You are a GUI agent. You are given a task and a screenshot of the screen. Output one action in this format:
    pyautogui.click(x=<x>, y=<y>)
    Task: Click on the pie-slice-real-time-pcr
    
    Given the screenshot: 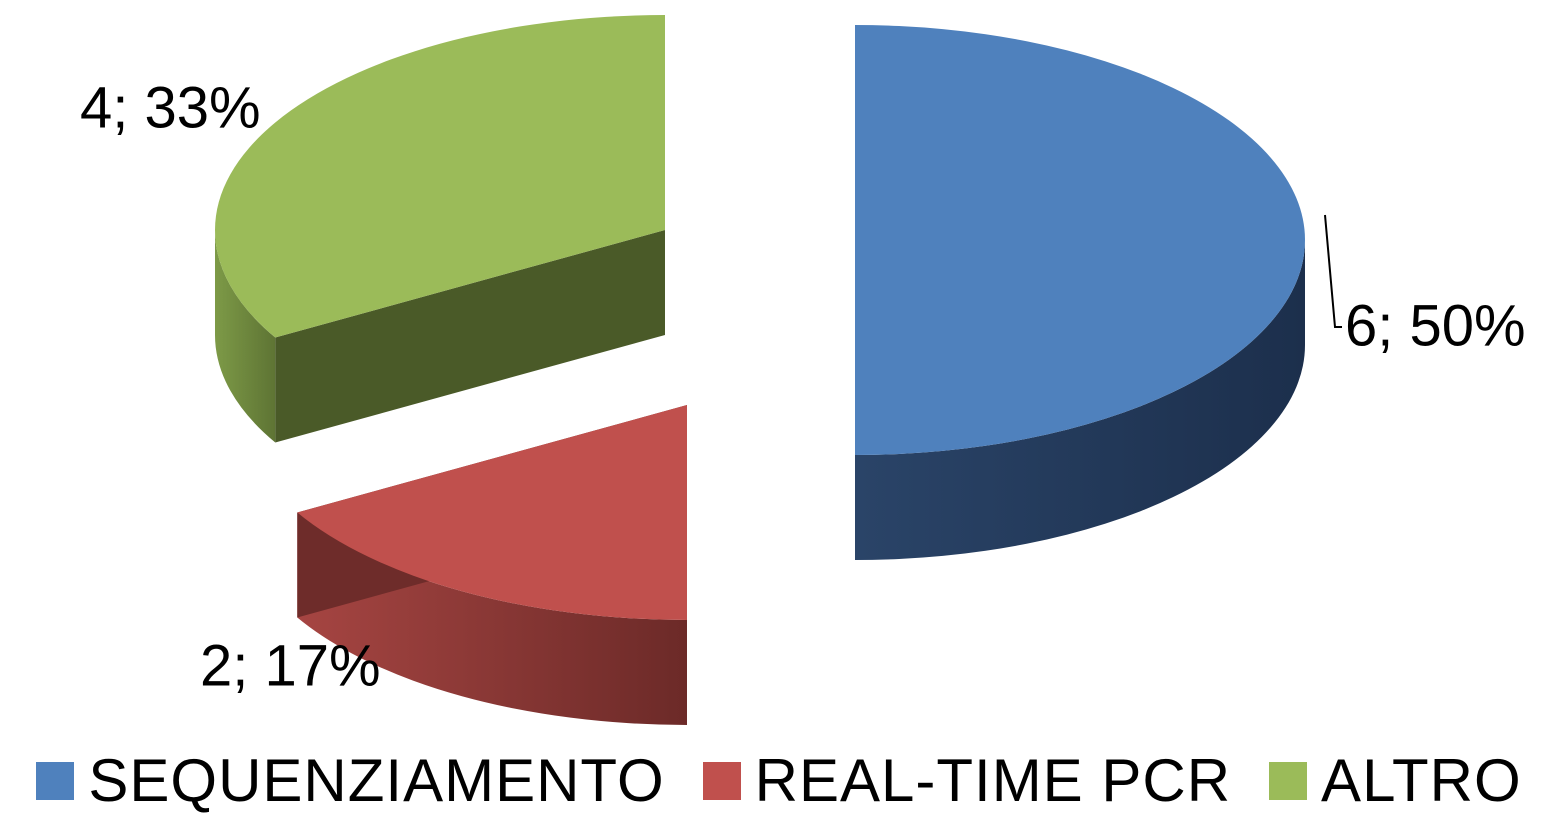 What is the action you would take?
    pyautogui.click(x=492, y=565)
    